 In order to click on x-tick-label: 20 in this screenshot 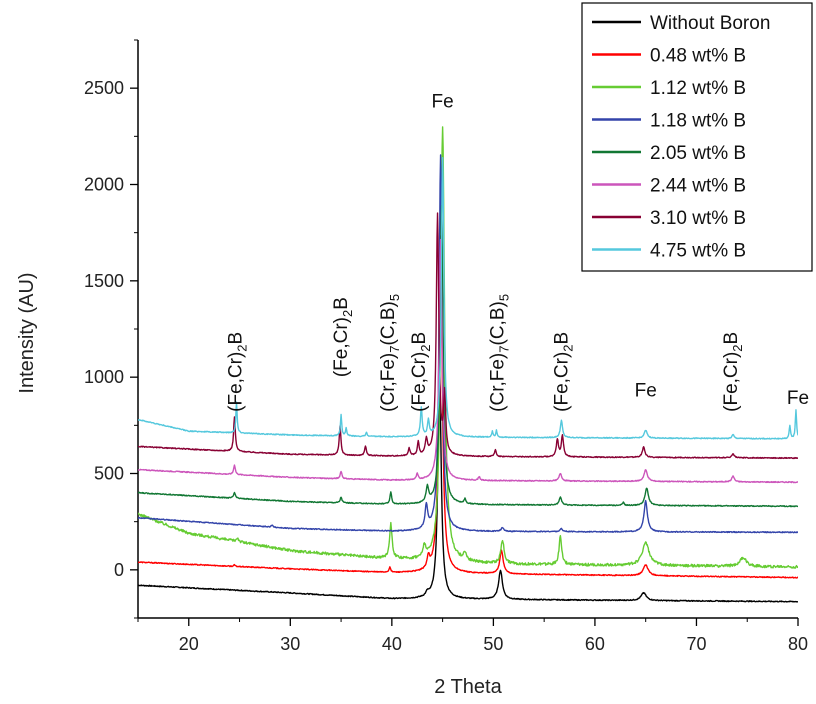, I will do `click(189, 644)`.